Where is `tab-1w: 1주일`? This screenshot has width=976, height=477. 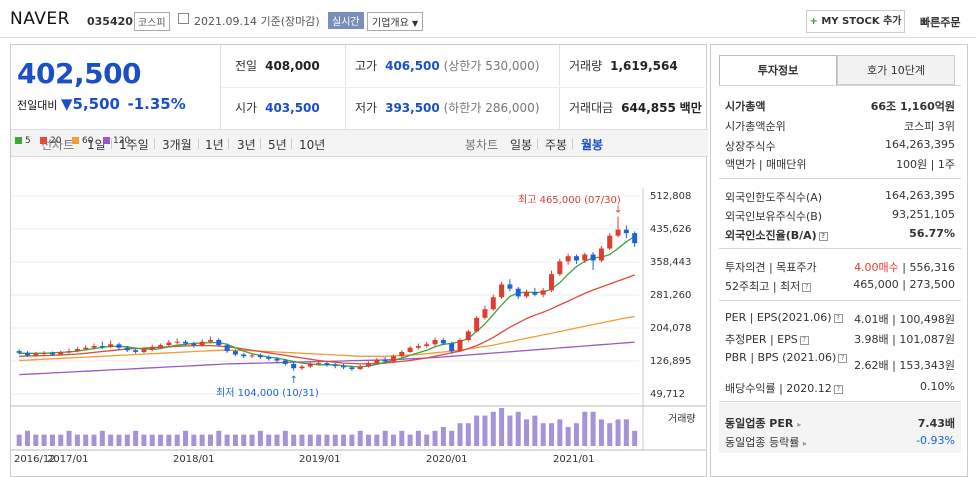 tab-1w: 1주일 is located at coordinates (134, 145).